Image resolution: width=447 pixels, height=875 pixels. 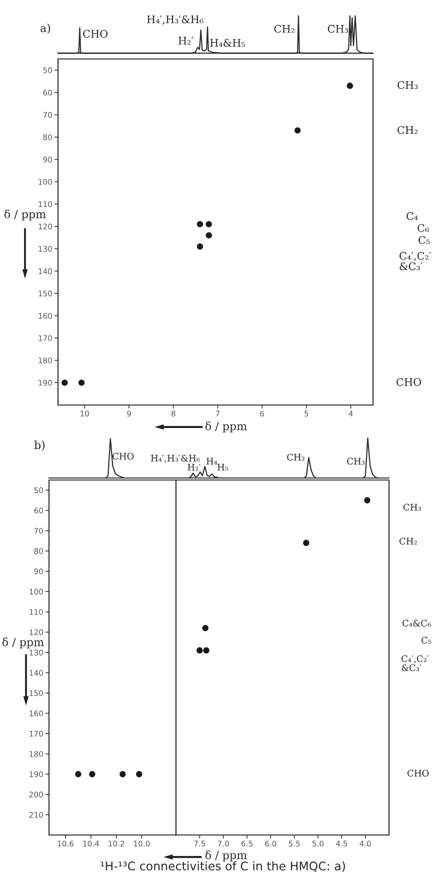 I want to click on text: C₄, so click(x=412, y=216).